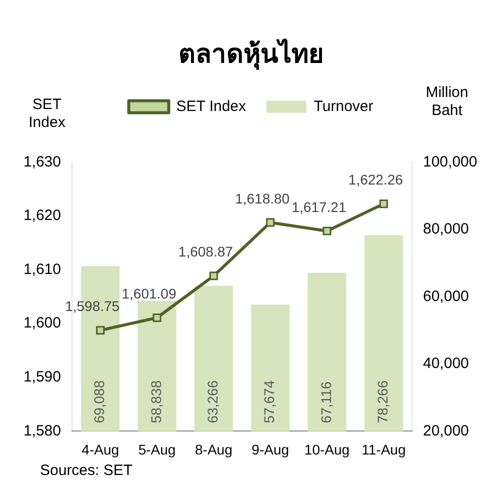  Describe the element at coordinates (157, 449) in the screenshot. I see `x-tick-label: 5-Aug` at that location.